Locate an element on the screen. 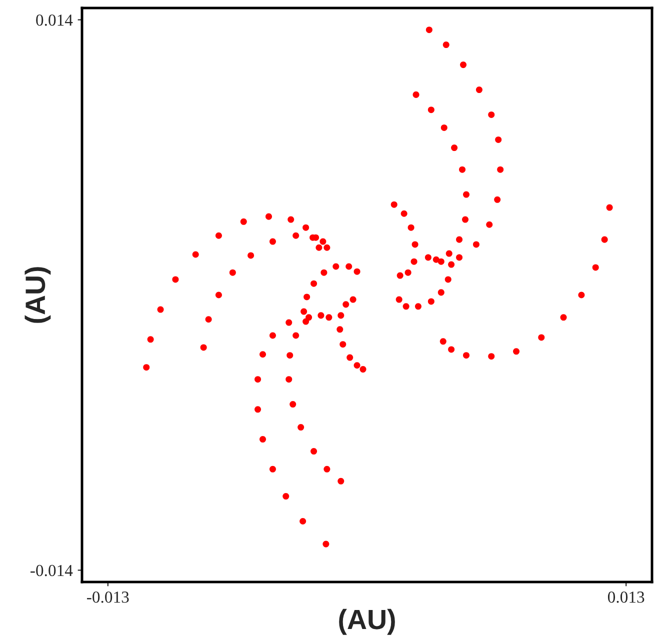 This screenshot has height=637, width=657. x-axis-title: (AU) is located at coordinates (367, 621).